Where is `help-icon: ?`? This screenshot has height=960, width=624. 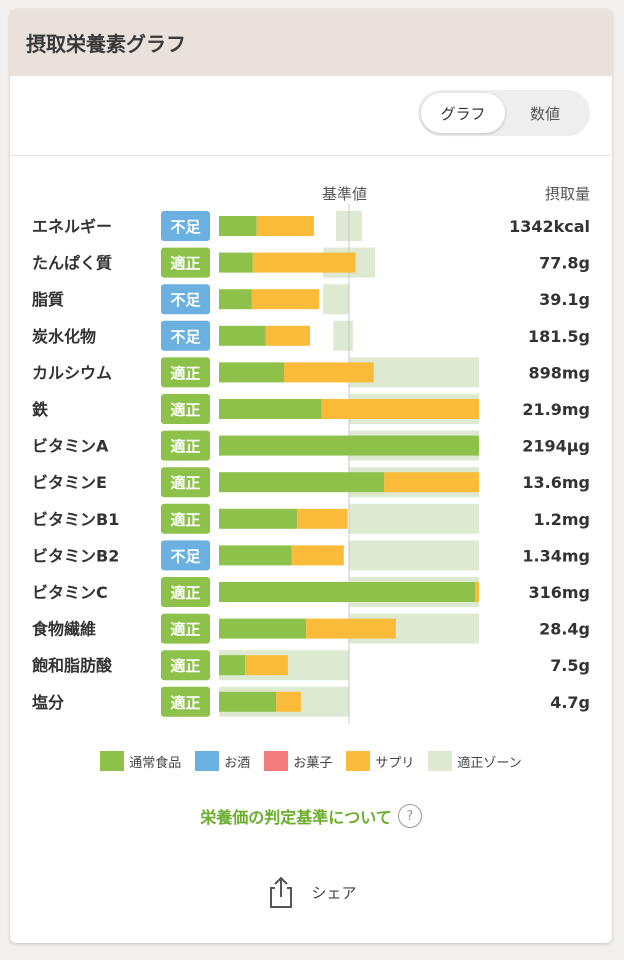 help-icon: ? is located at coordinates (409, 816).